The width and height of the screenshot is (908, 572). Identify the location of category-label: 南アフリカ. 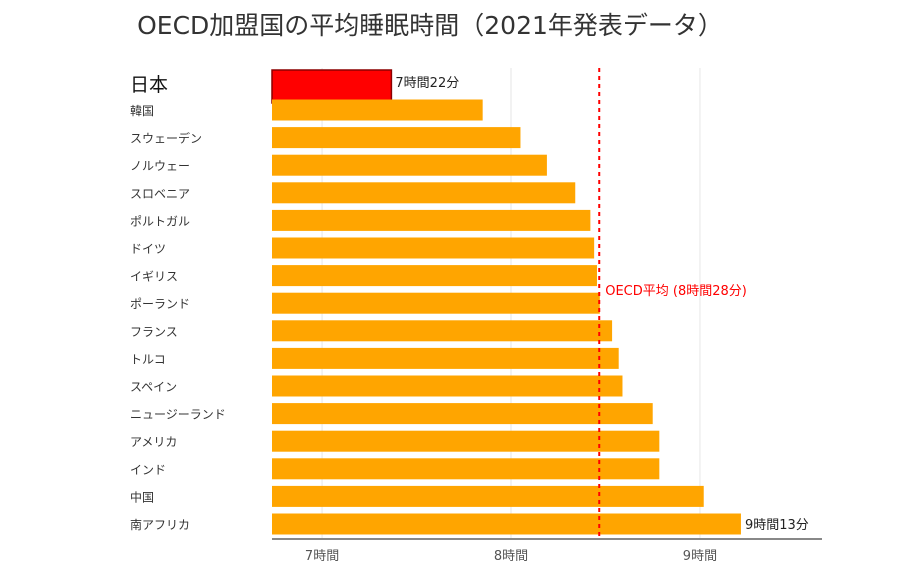
(160, 524).